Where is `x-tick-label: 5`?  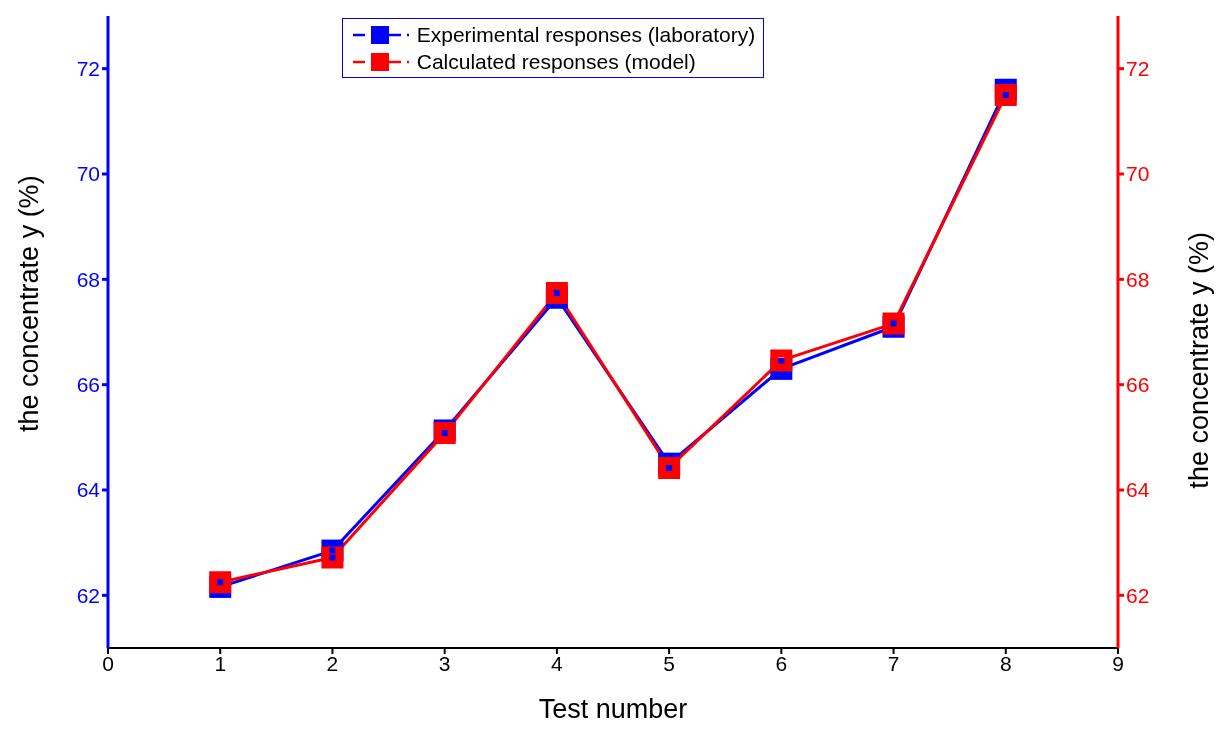
x-tick-label: 5 is located at coordinates (669, 663).